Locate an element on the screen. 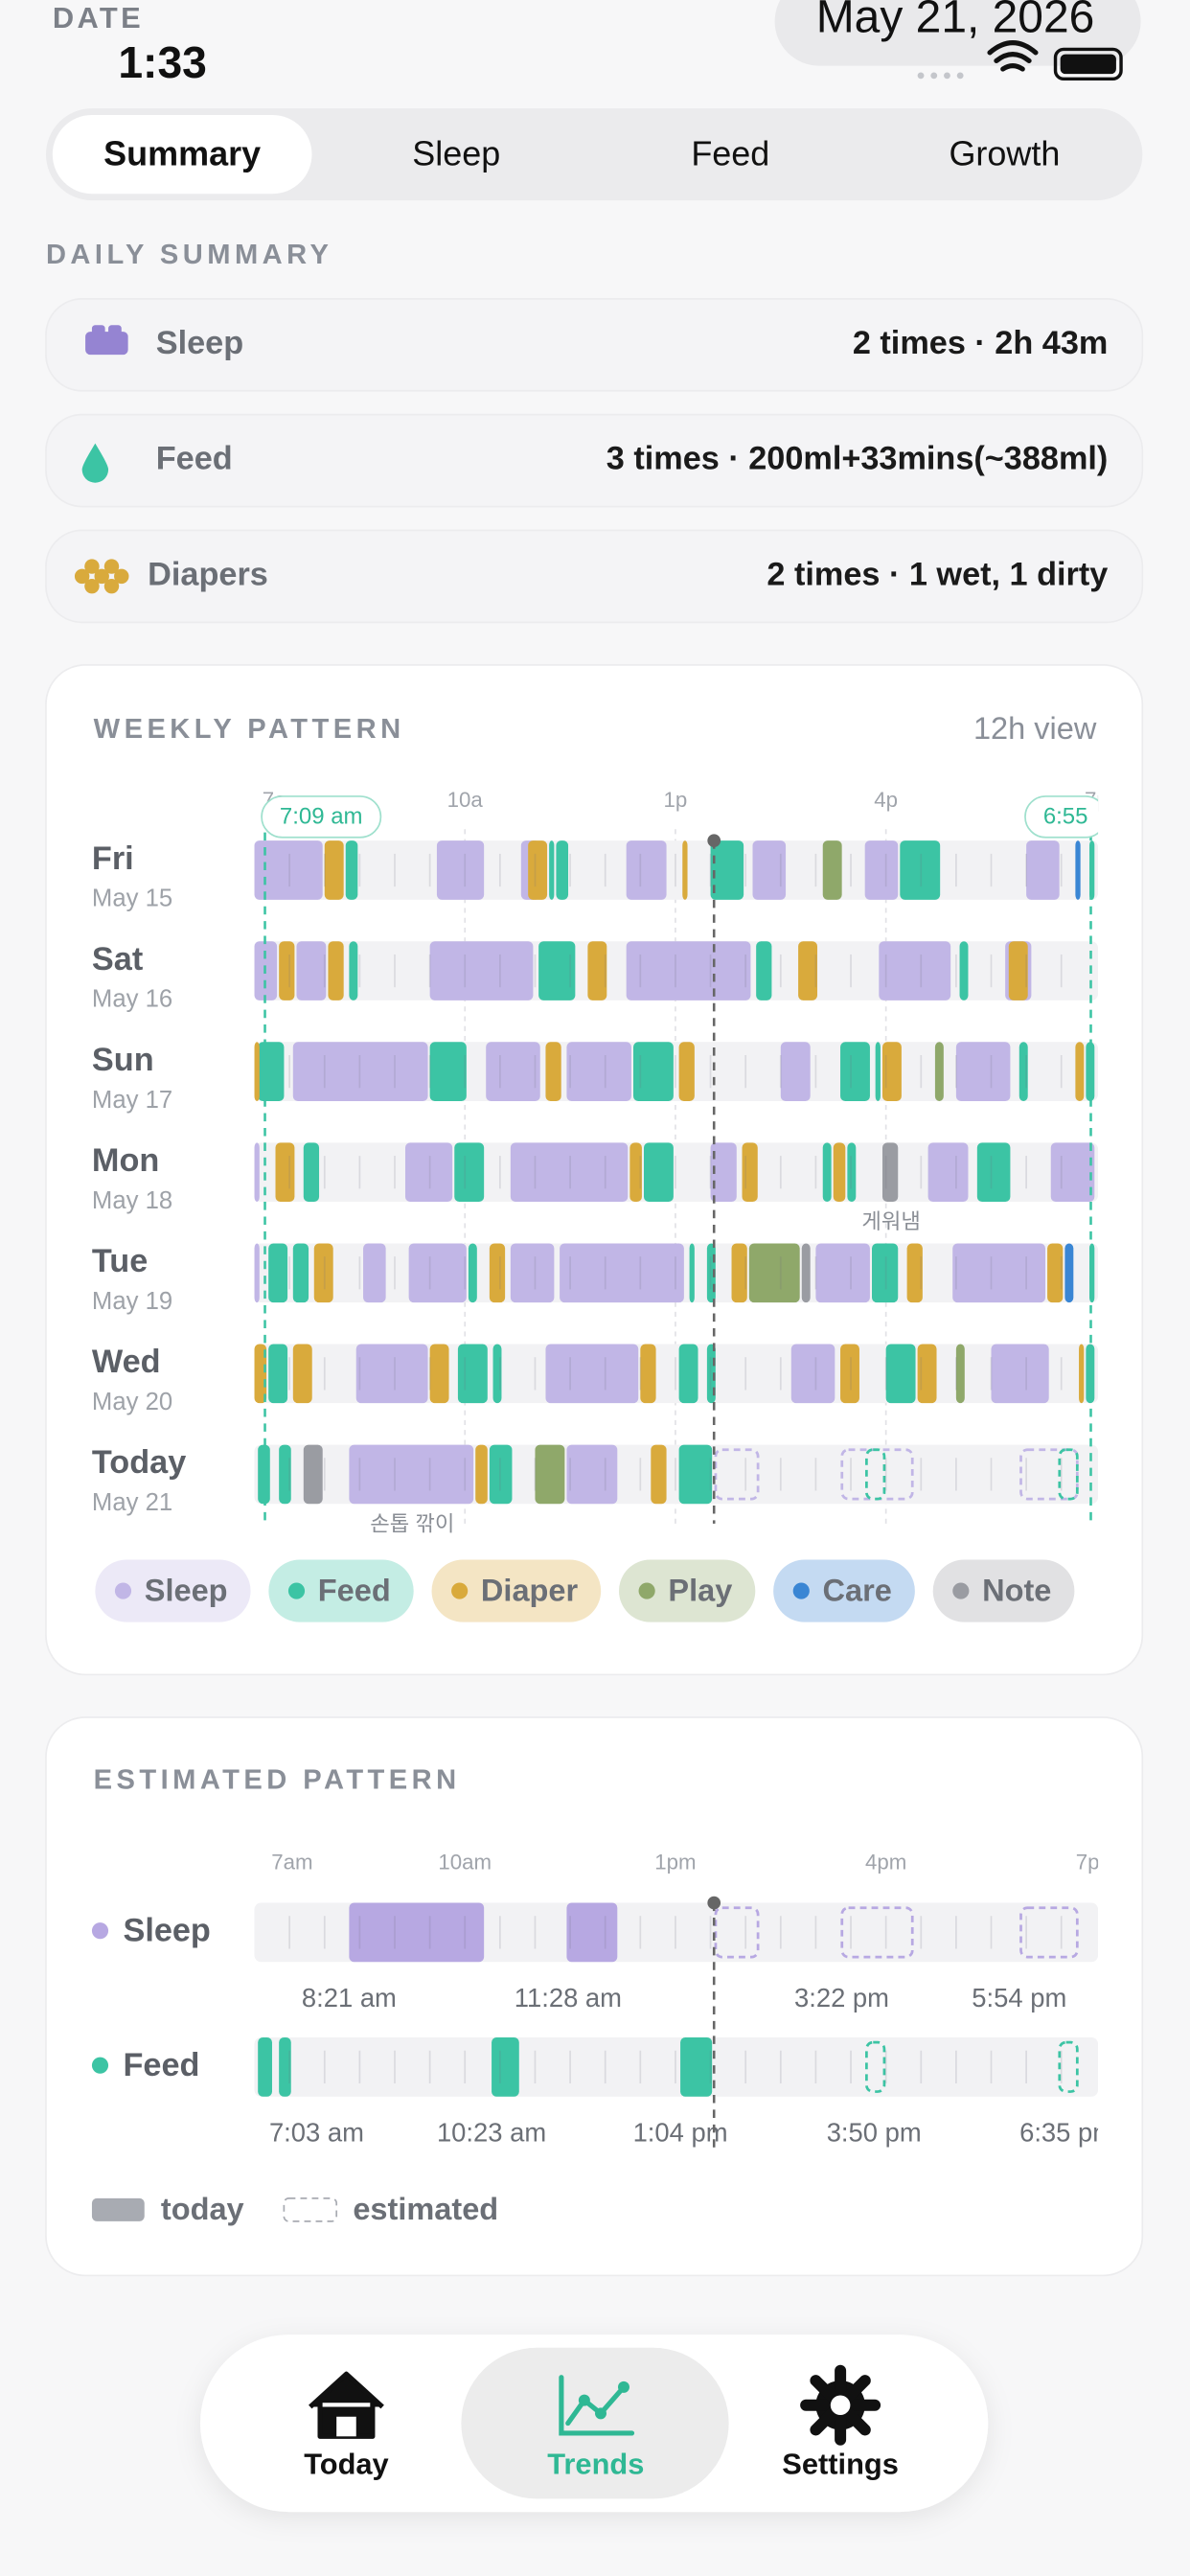 The height and width of the screenshot is (2576, 1190). row-label: Sleep is located at coordinates (167, 1930).